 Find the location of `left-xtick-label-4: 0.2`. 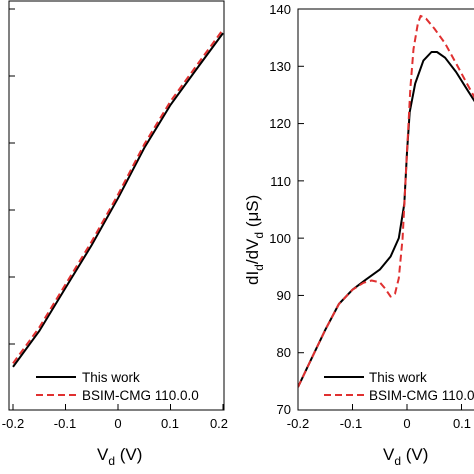

left-xtick-label-4: 0.2 is located at coordinates (219, 423).